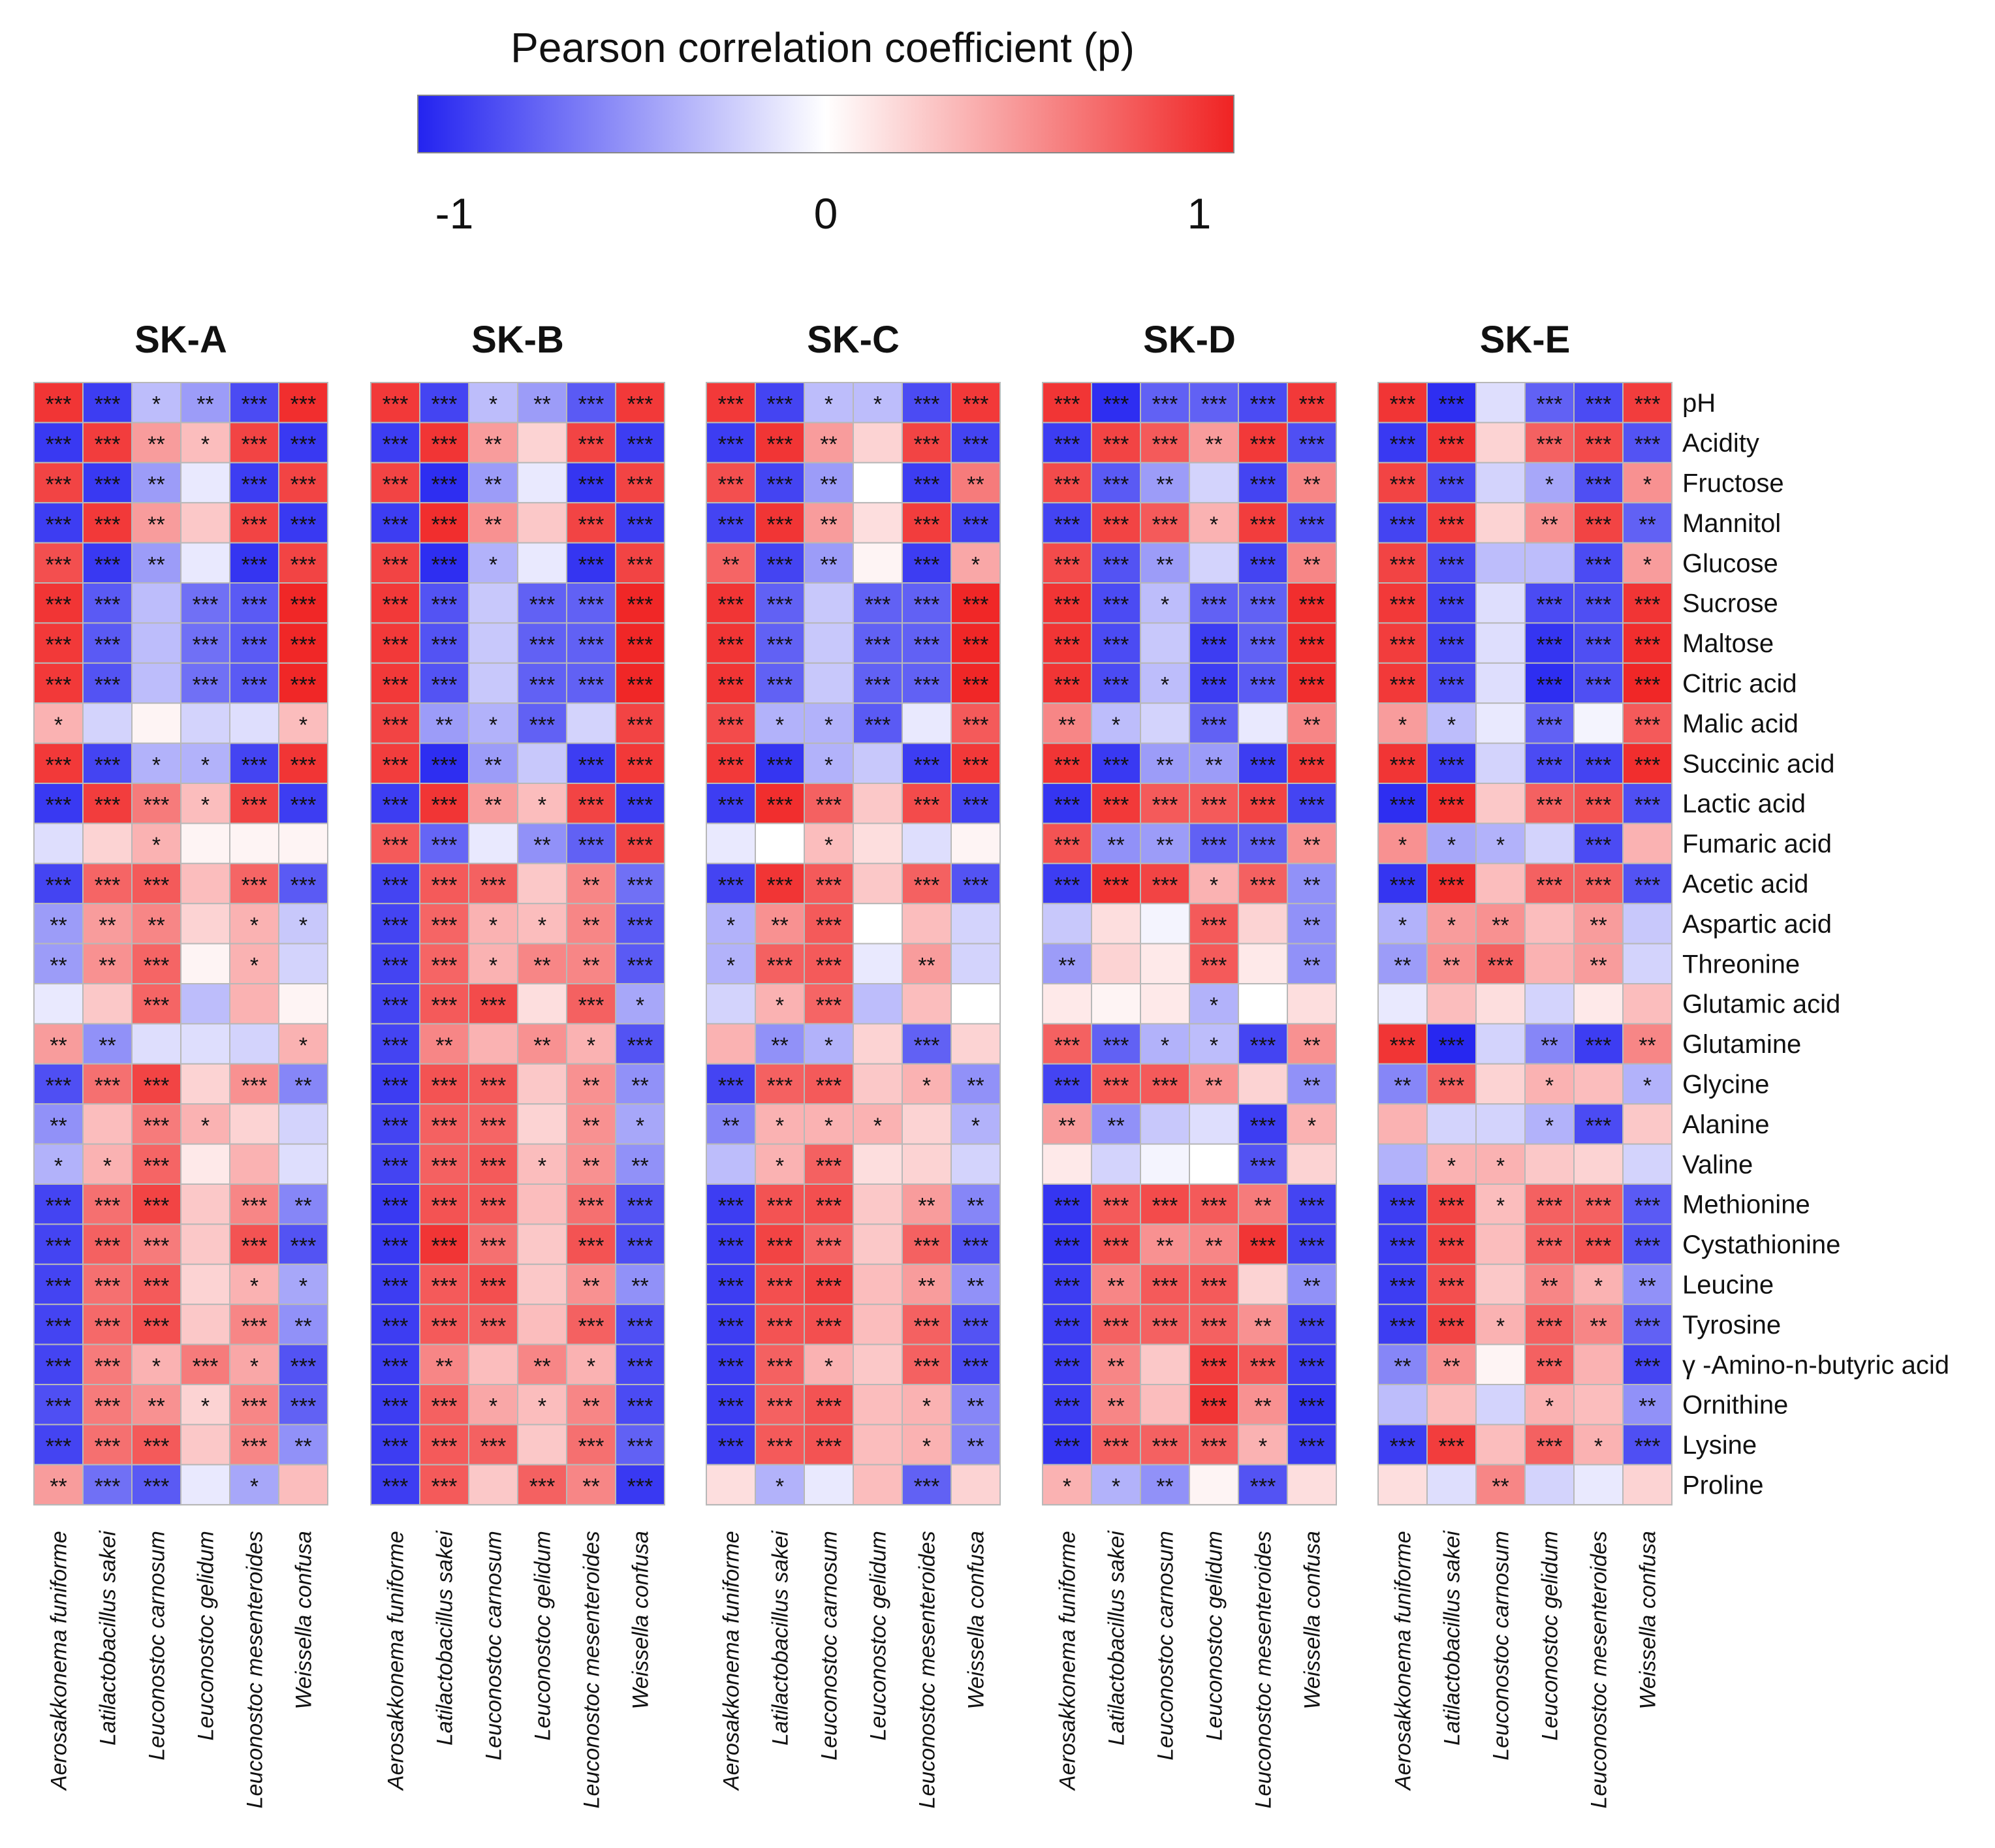  I want to click on panel-title: SK-C, so click(853, 340).